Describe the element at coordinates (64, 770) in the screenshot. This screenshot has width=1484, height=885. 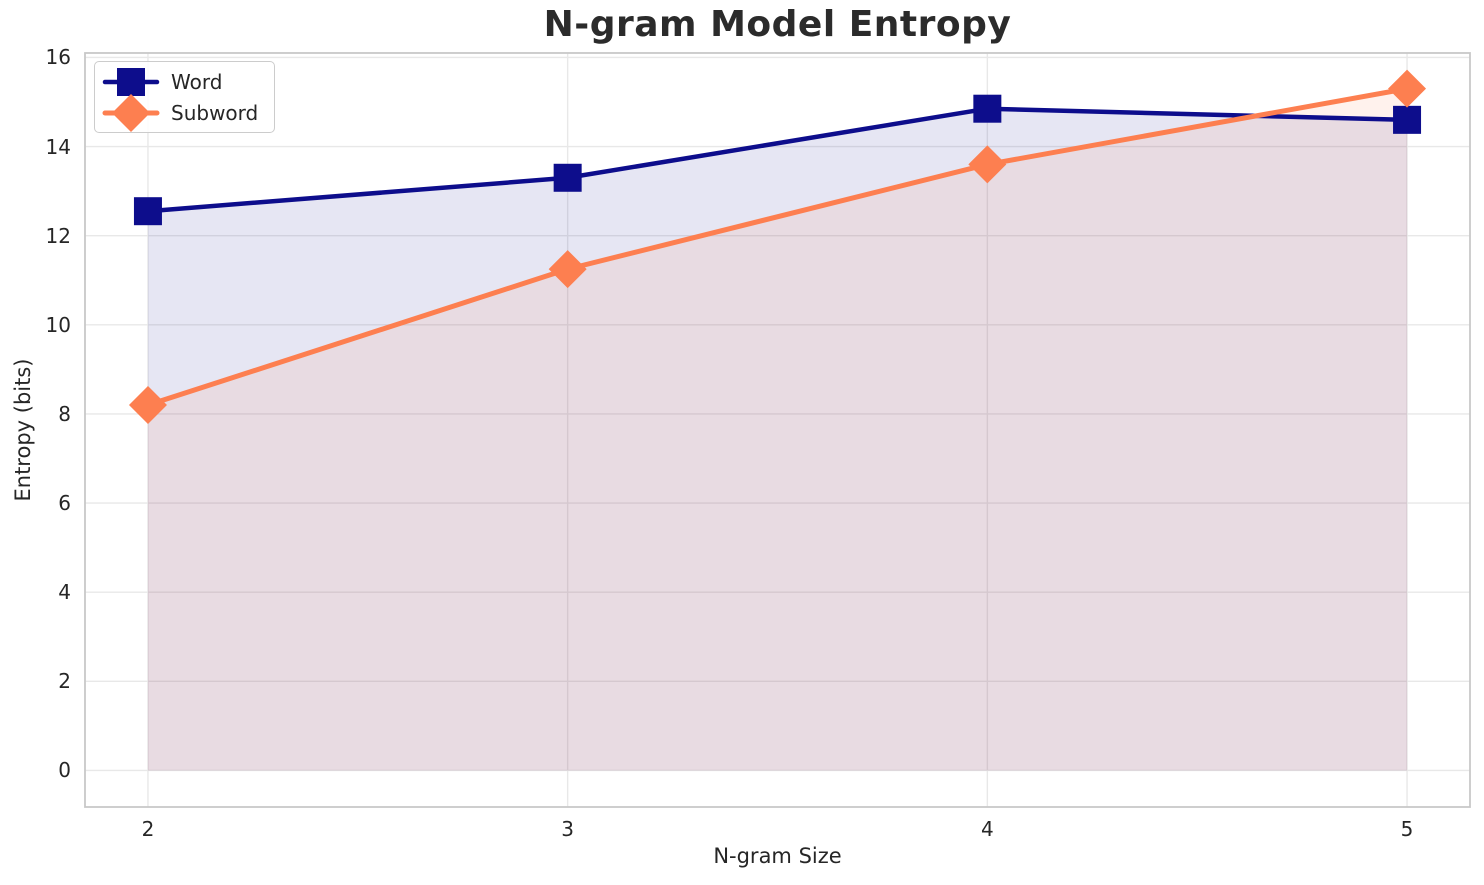
I see `y-tick-label: 0` at that location.